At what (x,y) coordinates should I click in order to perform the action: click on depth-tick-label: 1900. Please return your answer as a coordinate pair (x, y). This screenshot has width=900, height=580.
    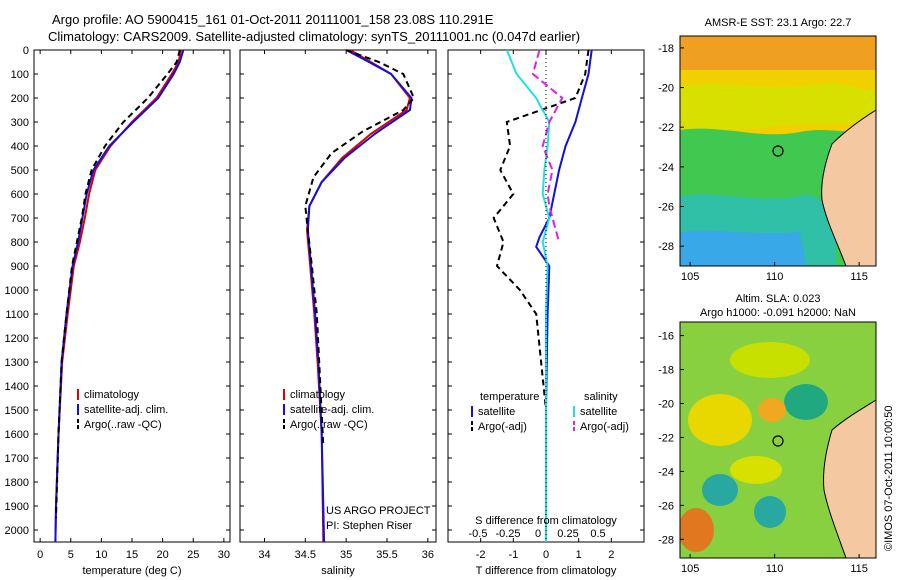
    Looking at the image, I should click on (17, 507).